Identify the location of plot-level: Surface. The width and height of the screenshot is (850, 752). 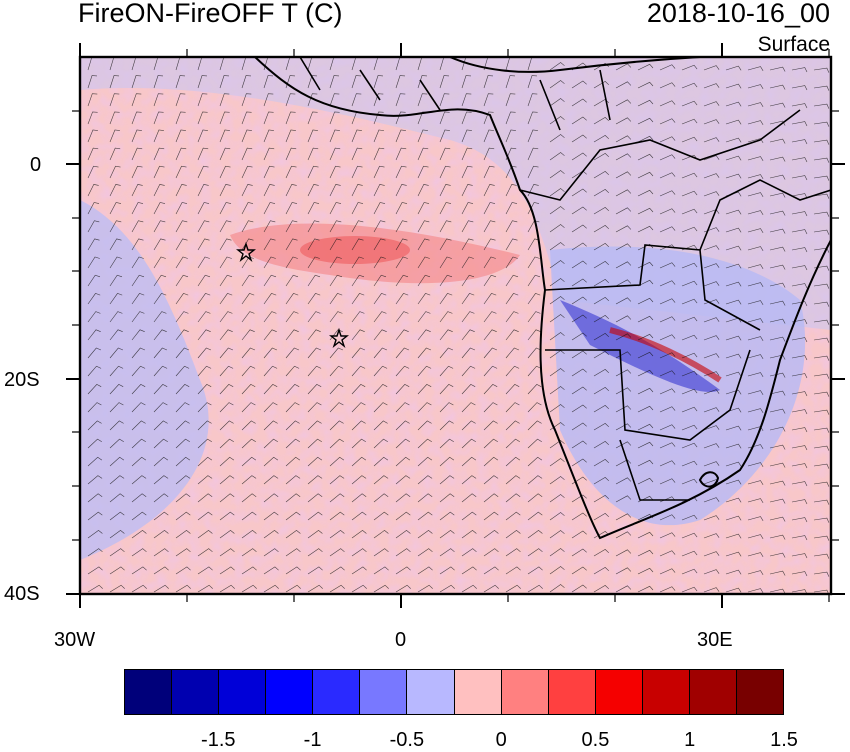
(793, 44).